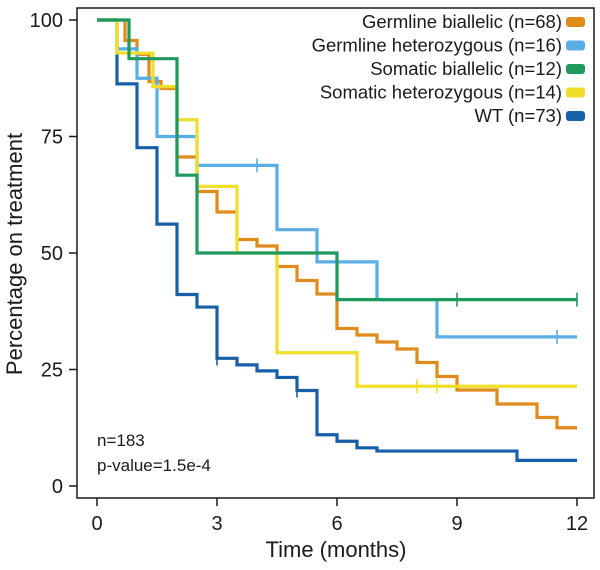 Image resolution: width=600 pixels, height=570 pixels. What do you see at coordinates (518, 115) in the screenshot?
I see `legend-label: WT (n=73)` at bounding box center [518, 115].